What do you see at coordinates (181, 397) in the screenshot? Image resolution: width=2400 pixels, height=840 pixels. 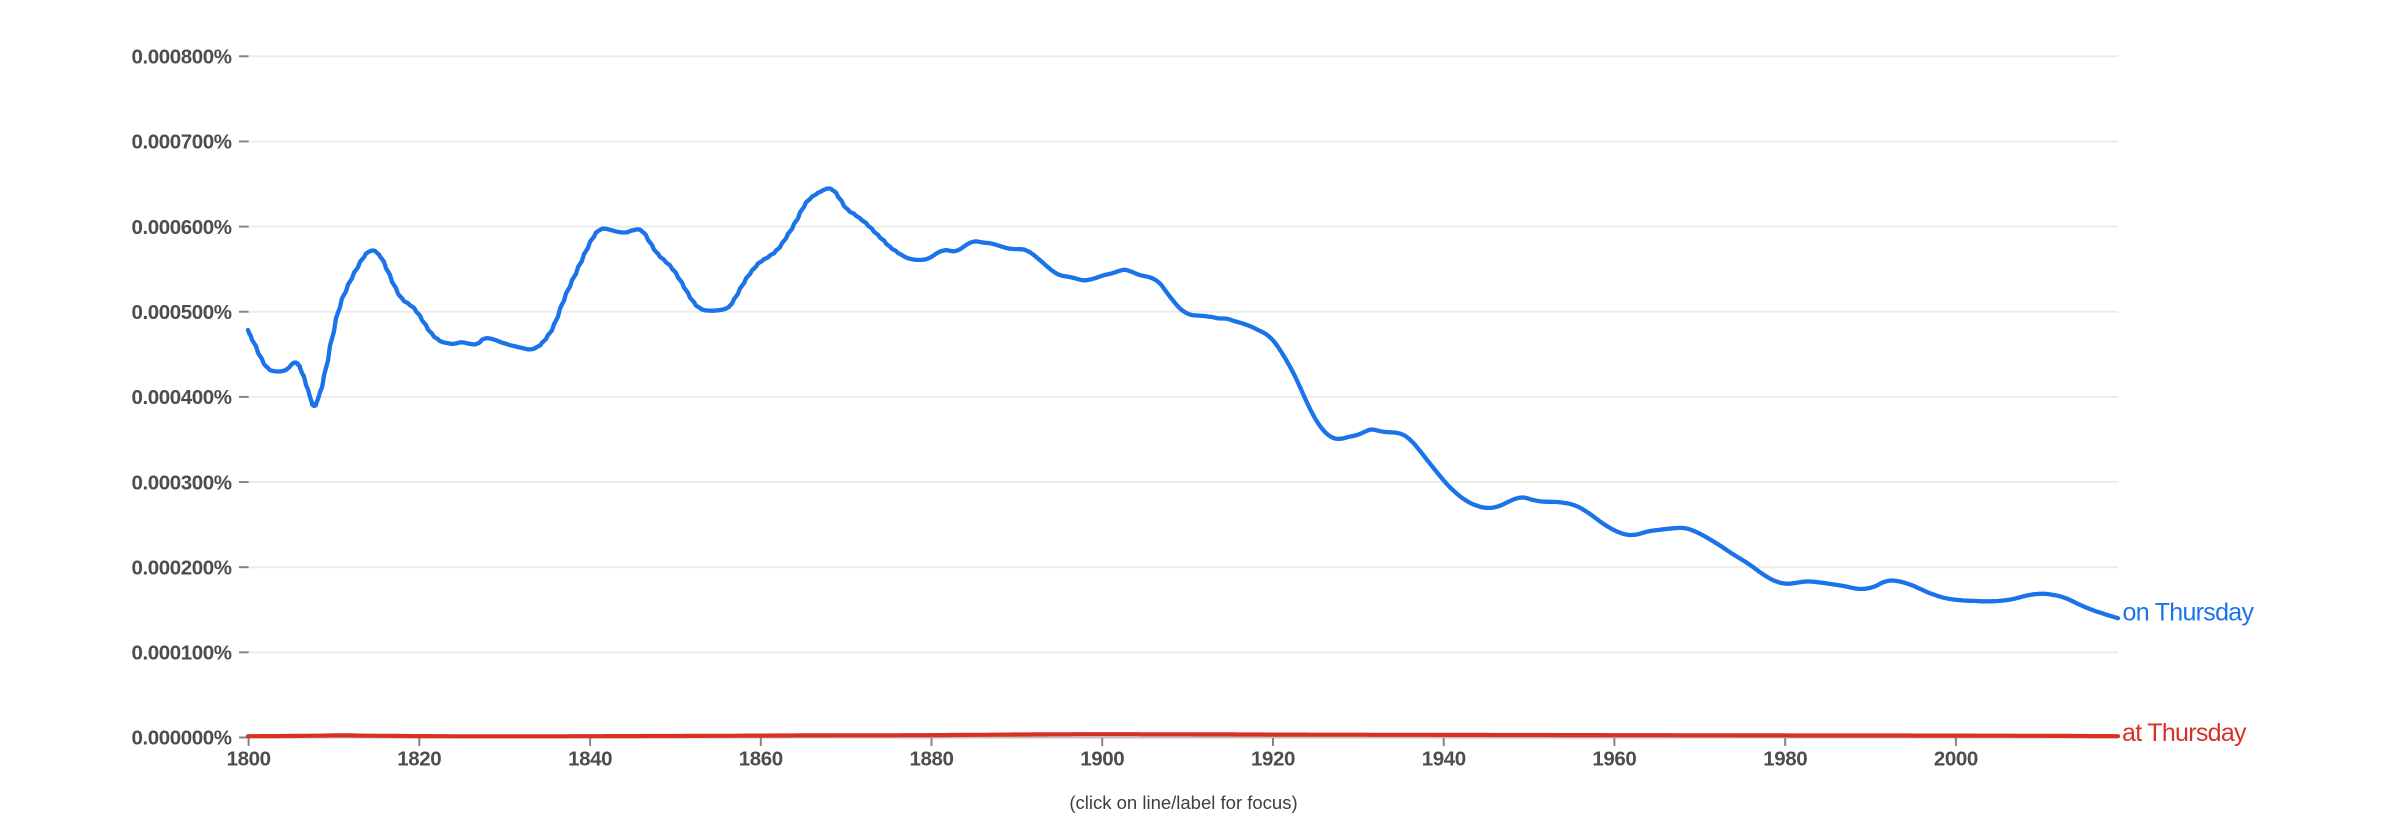 I see `svg-text: 0.000400%` at bounding box center [181, 397].